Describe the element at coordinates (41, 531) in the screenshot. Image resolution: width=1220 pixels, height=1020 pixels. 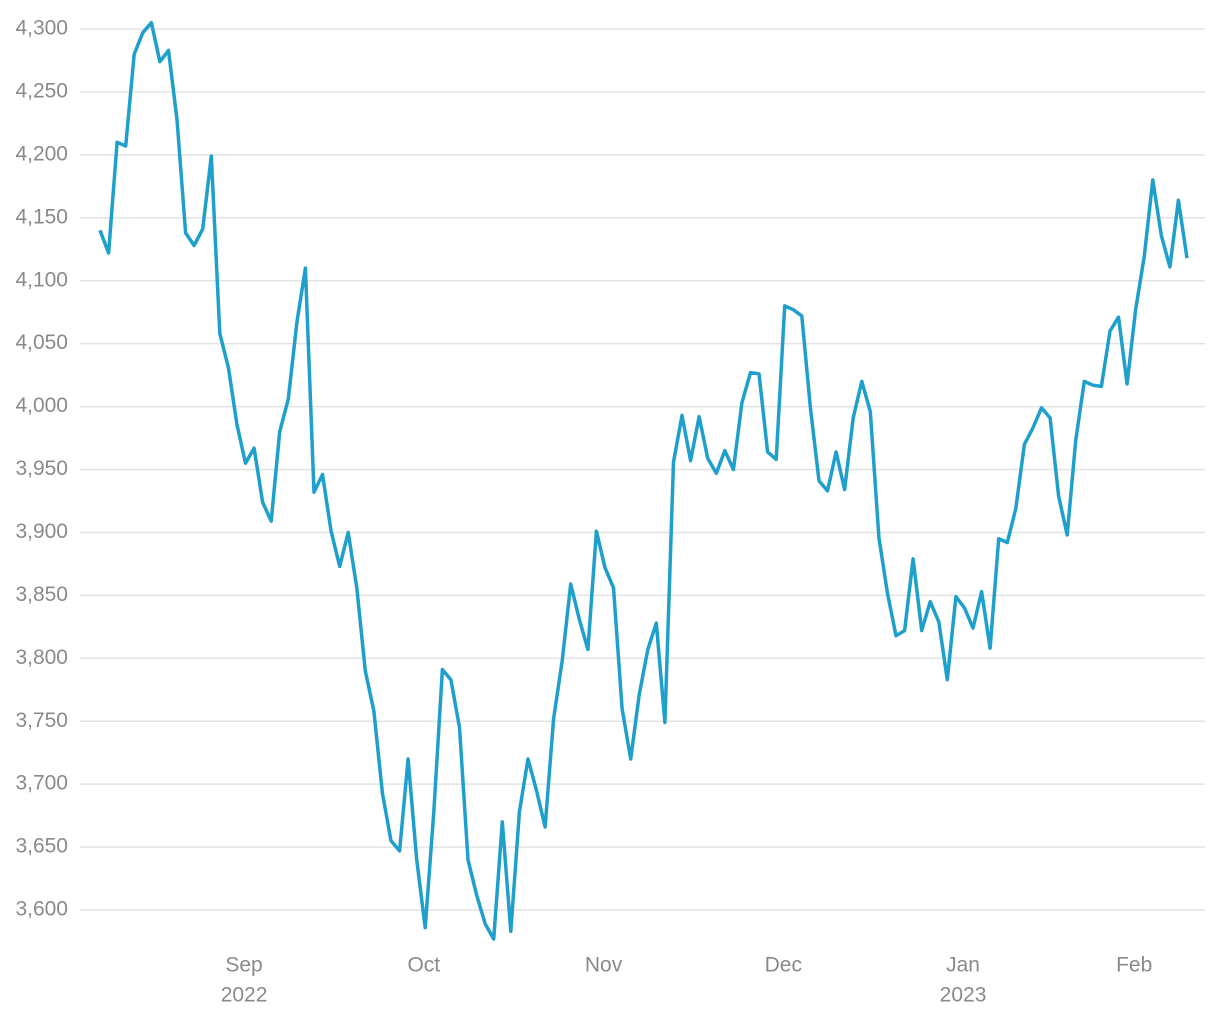
I see `y-tick-label: 3,900` at that location.